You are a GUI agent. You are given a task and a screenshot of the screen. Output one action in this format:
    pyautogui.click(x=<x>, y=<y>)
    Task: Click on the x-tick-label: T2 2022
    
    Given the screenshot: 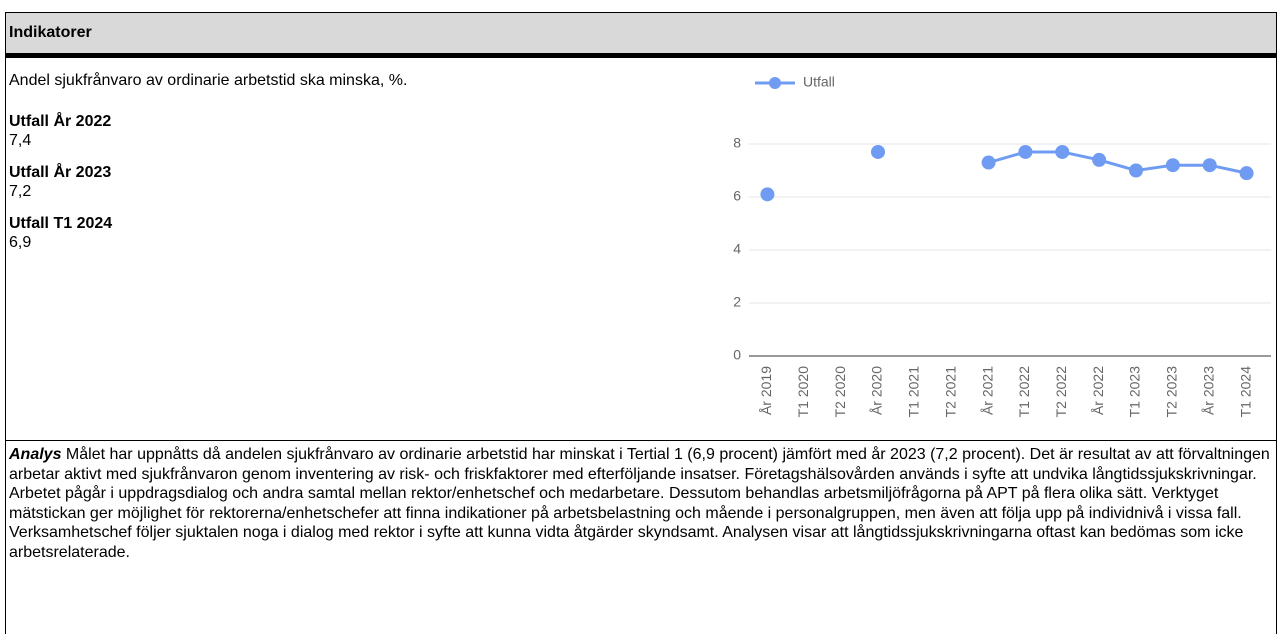 What is the action you would take?
    pyautogui.click(x=1061, y=392)
    